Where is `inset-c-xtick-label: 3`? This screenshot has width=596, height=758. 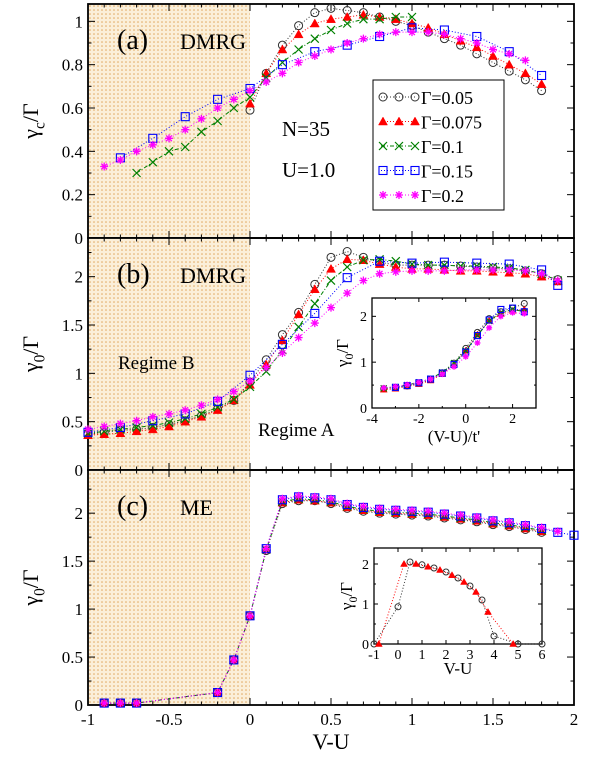
inset-c-xtick-label: 3 is located at coordinates (470, 655).